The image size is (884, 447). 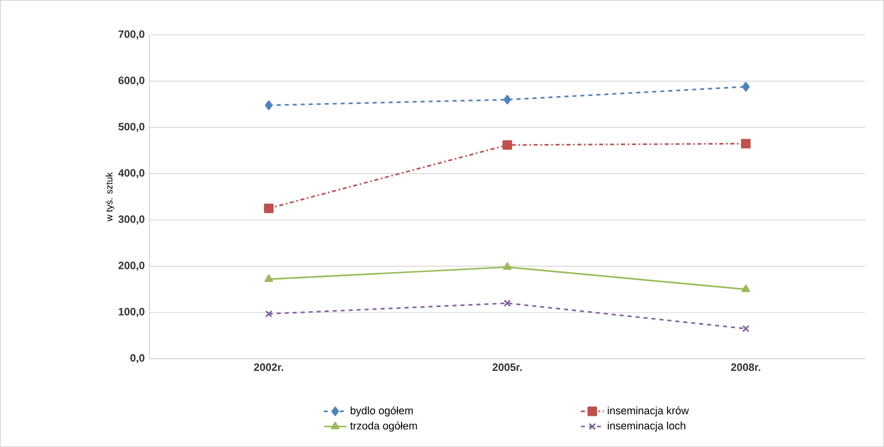 I want to click on x-tick-label: 2002r., so click(x=269, y=367).